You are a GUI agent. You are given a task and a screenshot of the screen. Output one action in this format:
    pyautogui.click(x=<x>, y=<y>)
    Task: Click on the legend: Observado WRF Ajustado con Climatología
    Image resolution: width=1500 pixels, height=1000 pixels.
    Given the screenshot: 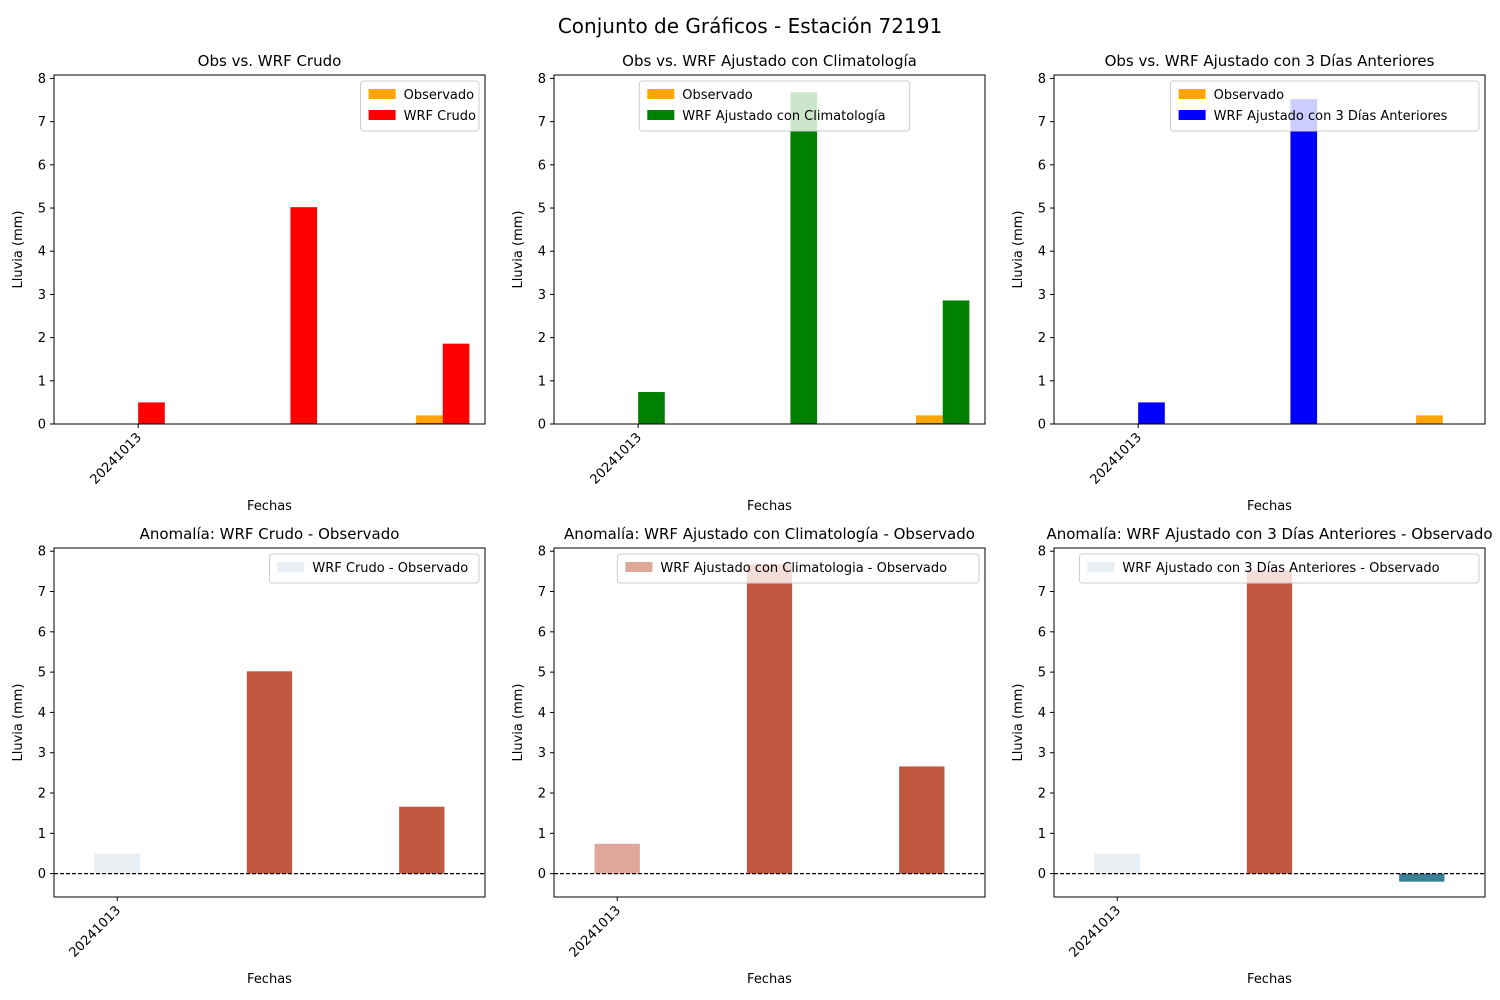 What is the action you would take?
    pyautogui.click(x=774, y=106)
    